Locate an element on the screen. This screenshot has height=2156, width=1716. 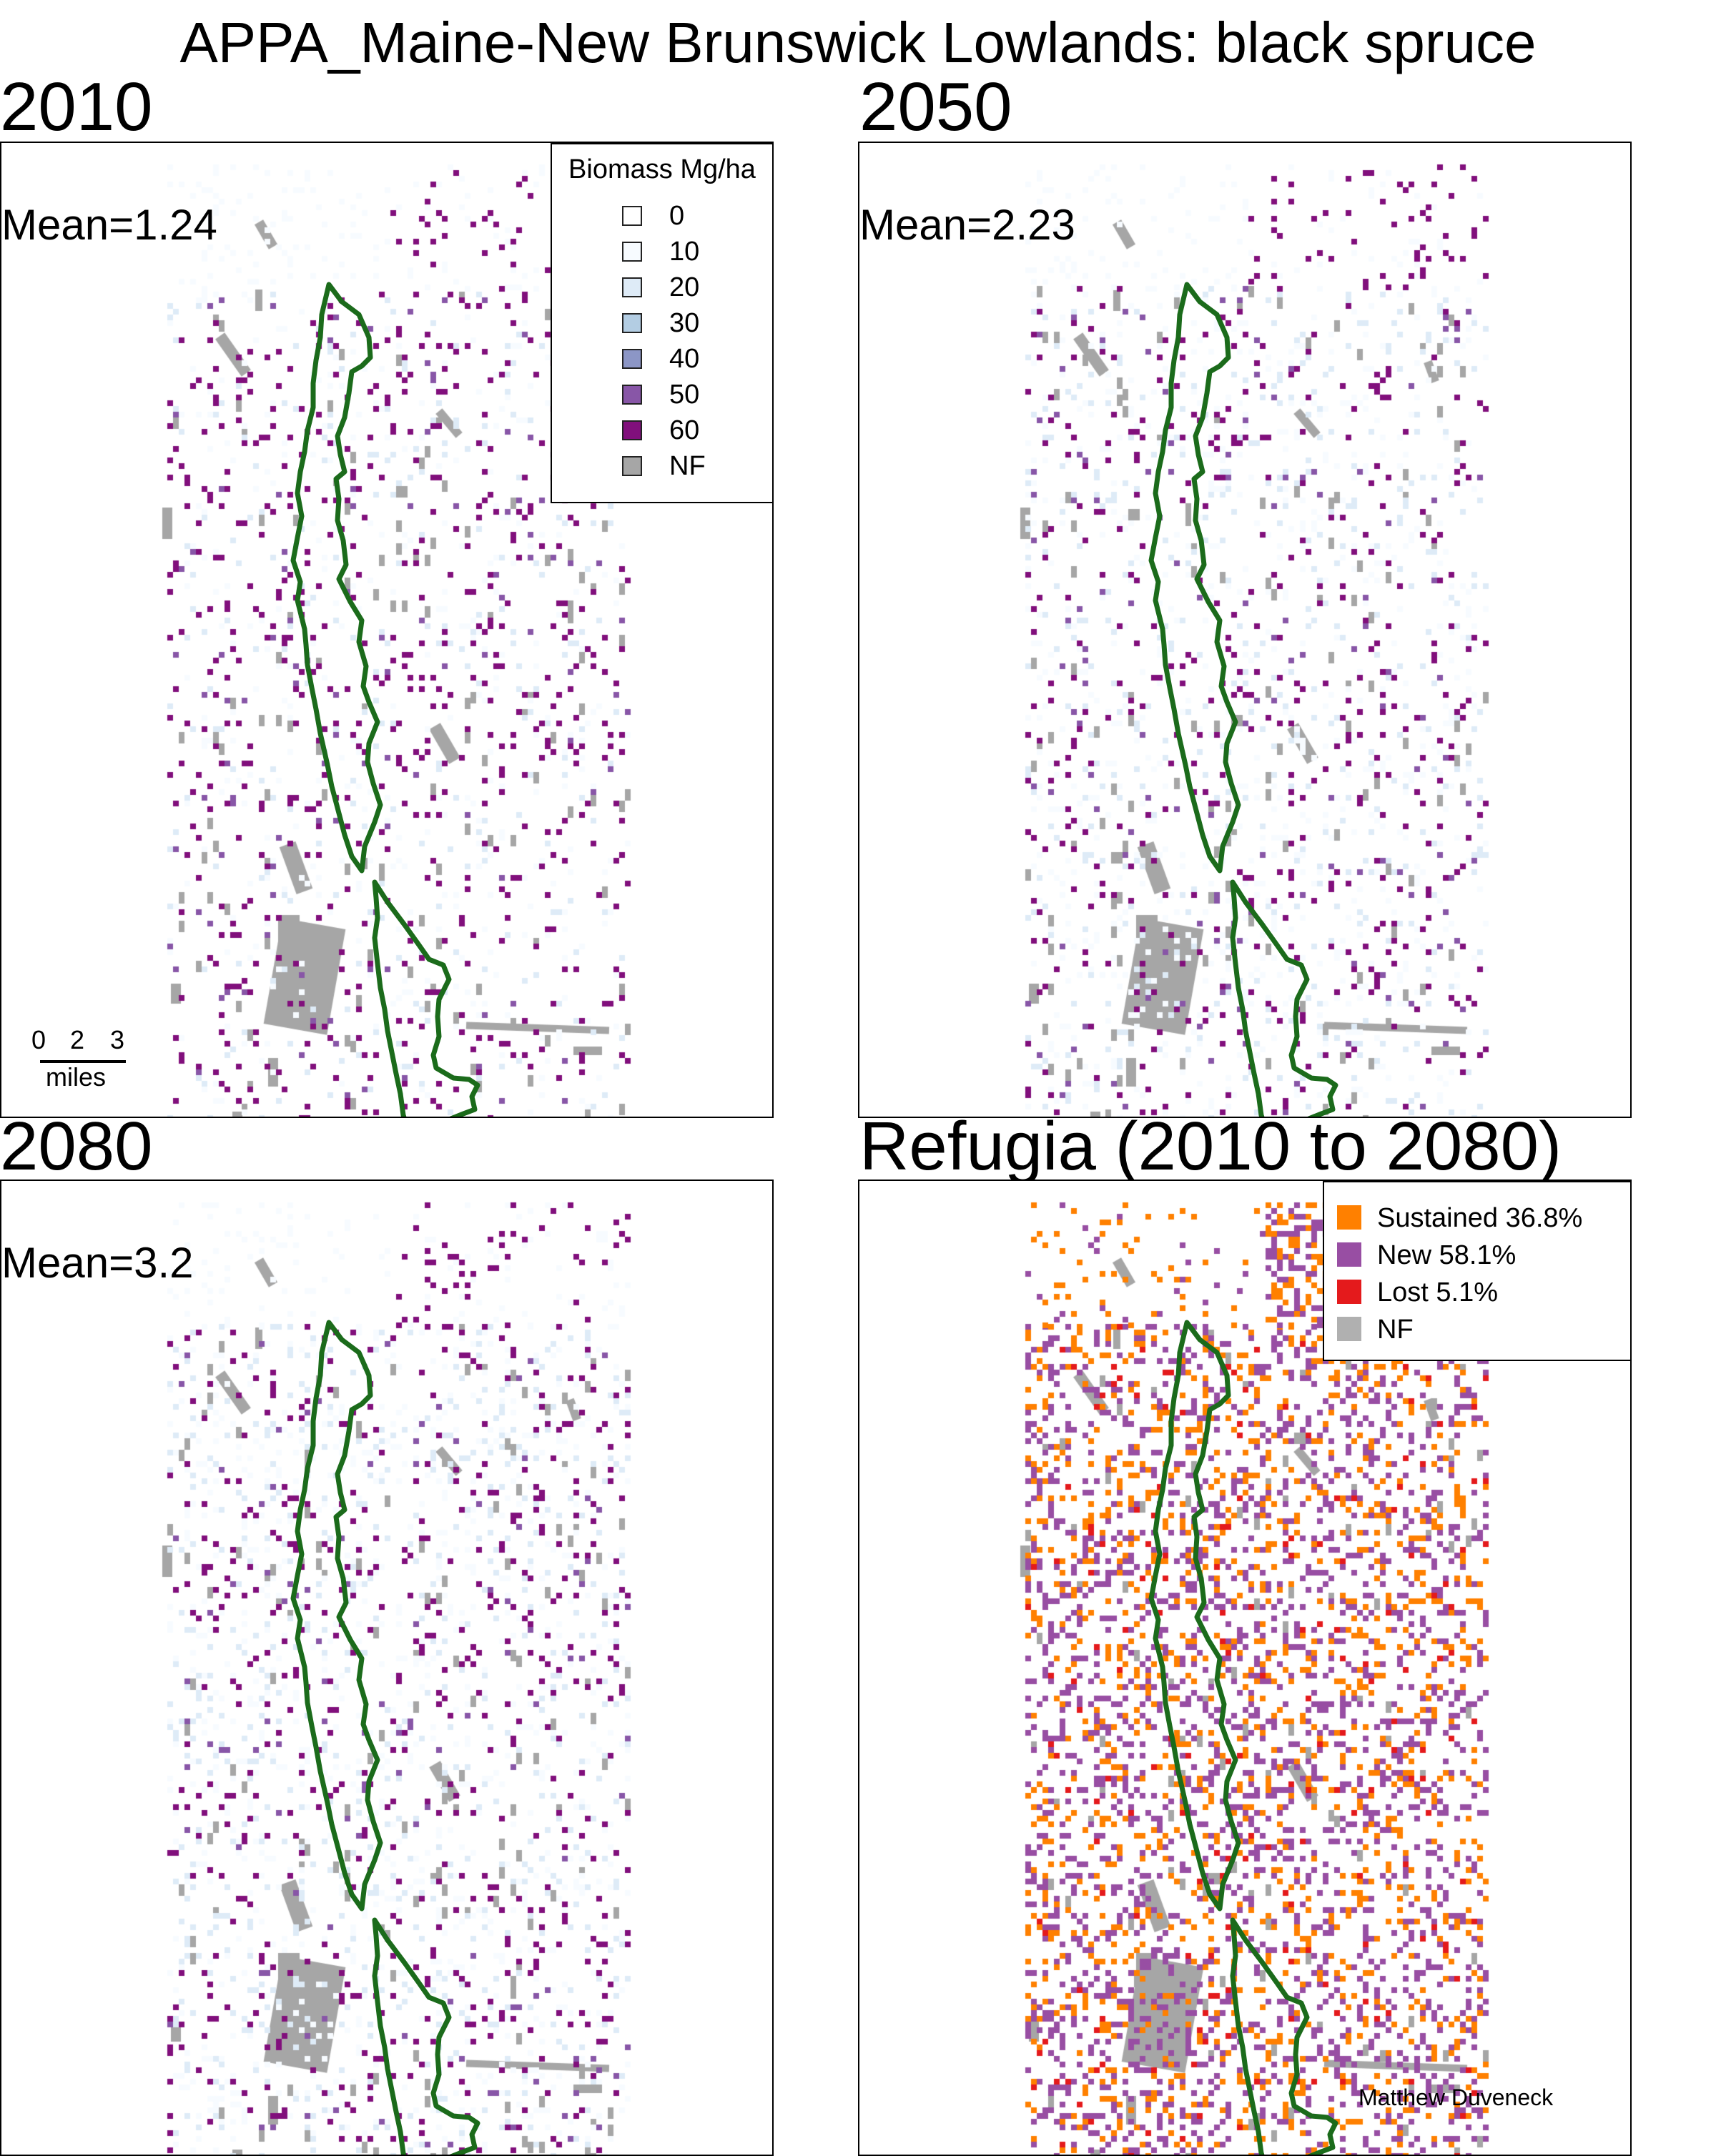
panel-title-refugia: Refugia (2010 to 2080) is located at coordinates (1210, 1146).